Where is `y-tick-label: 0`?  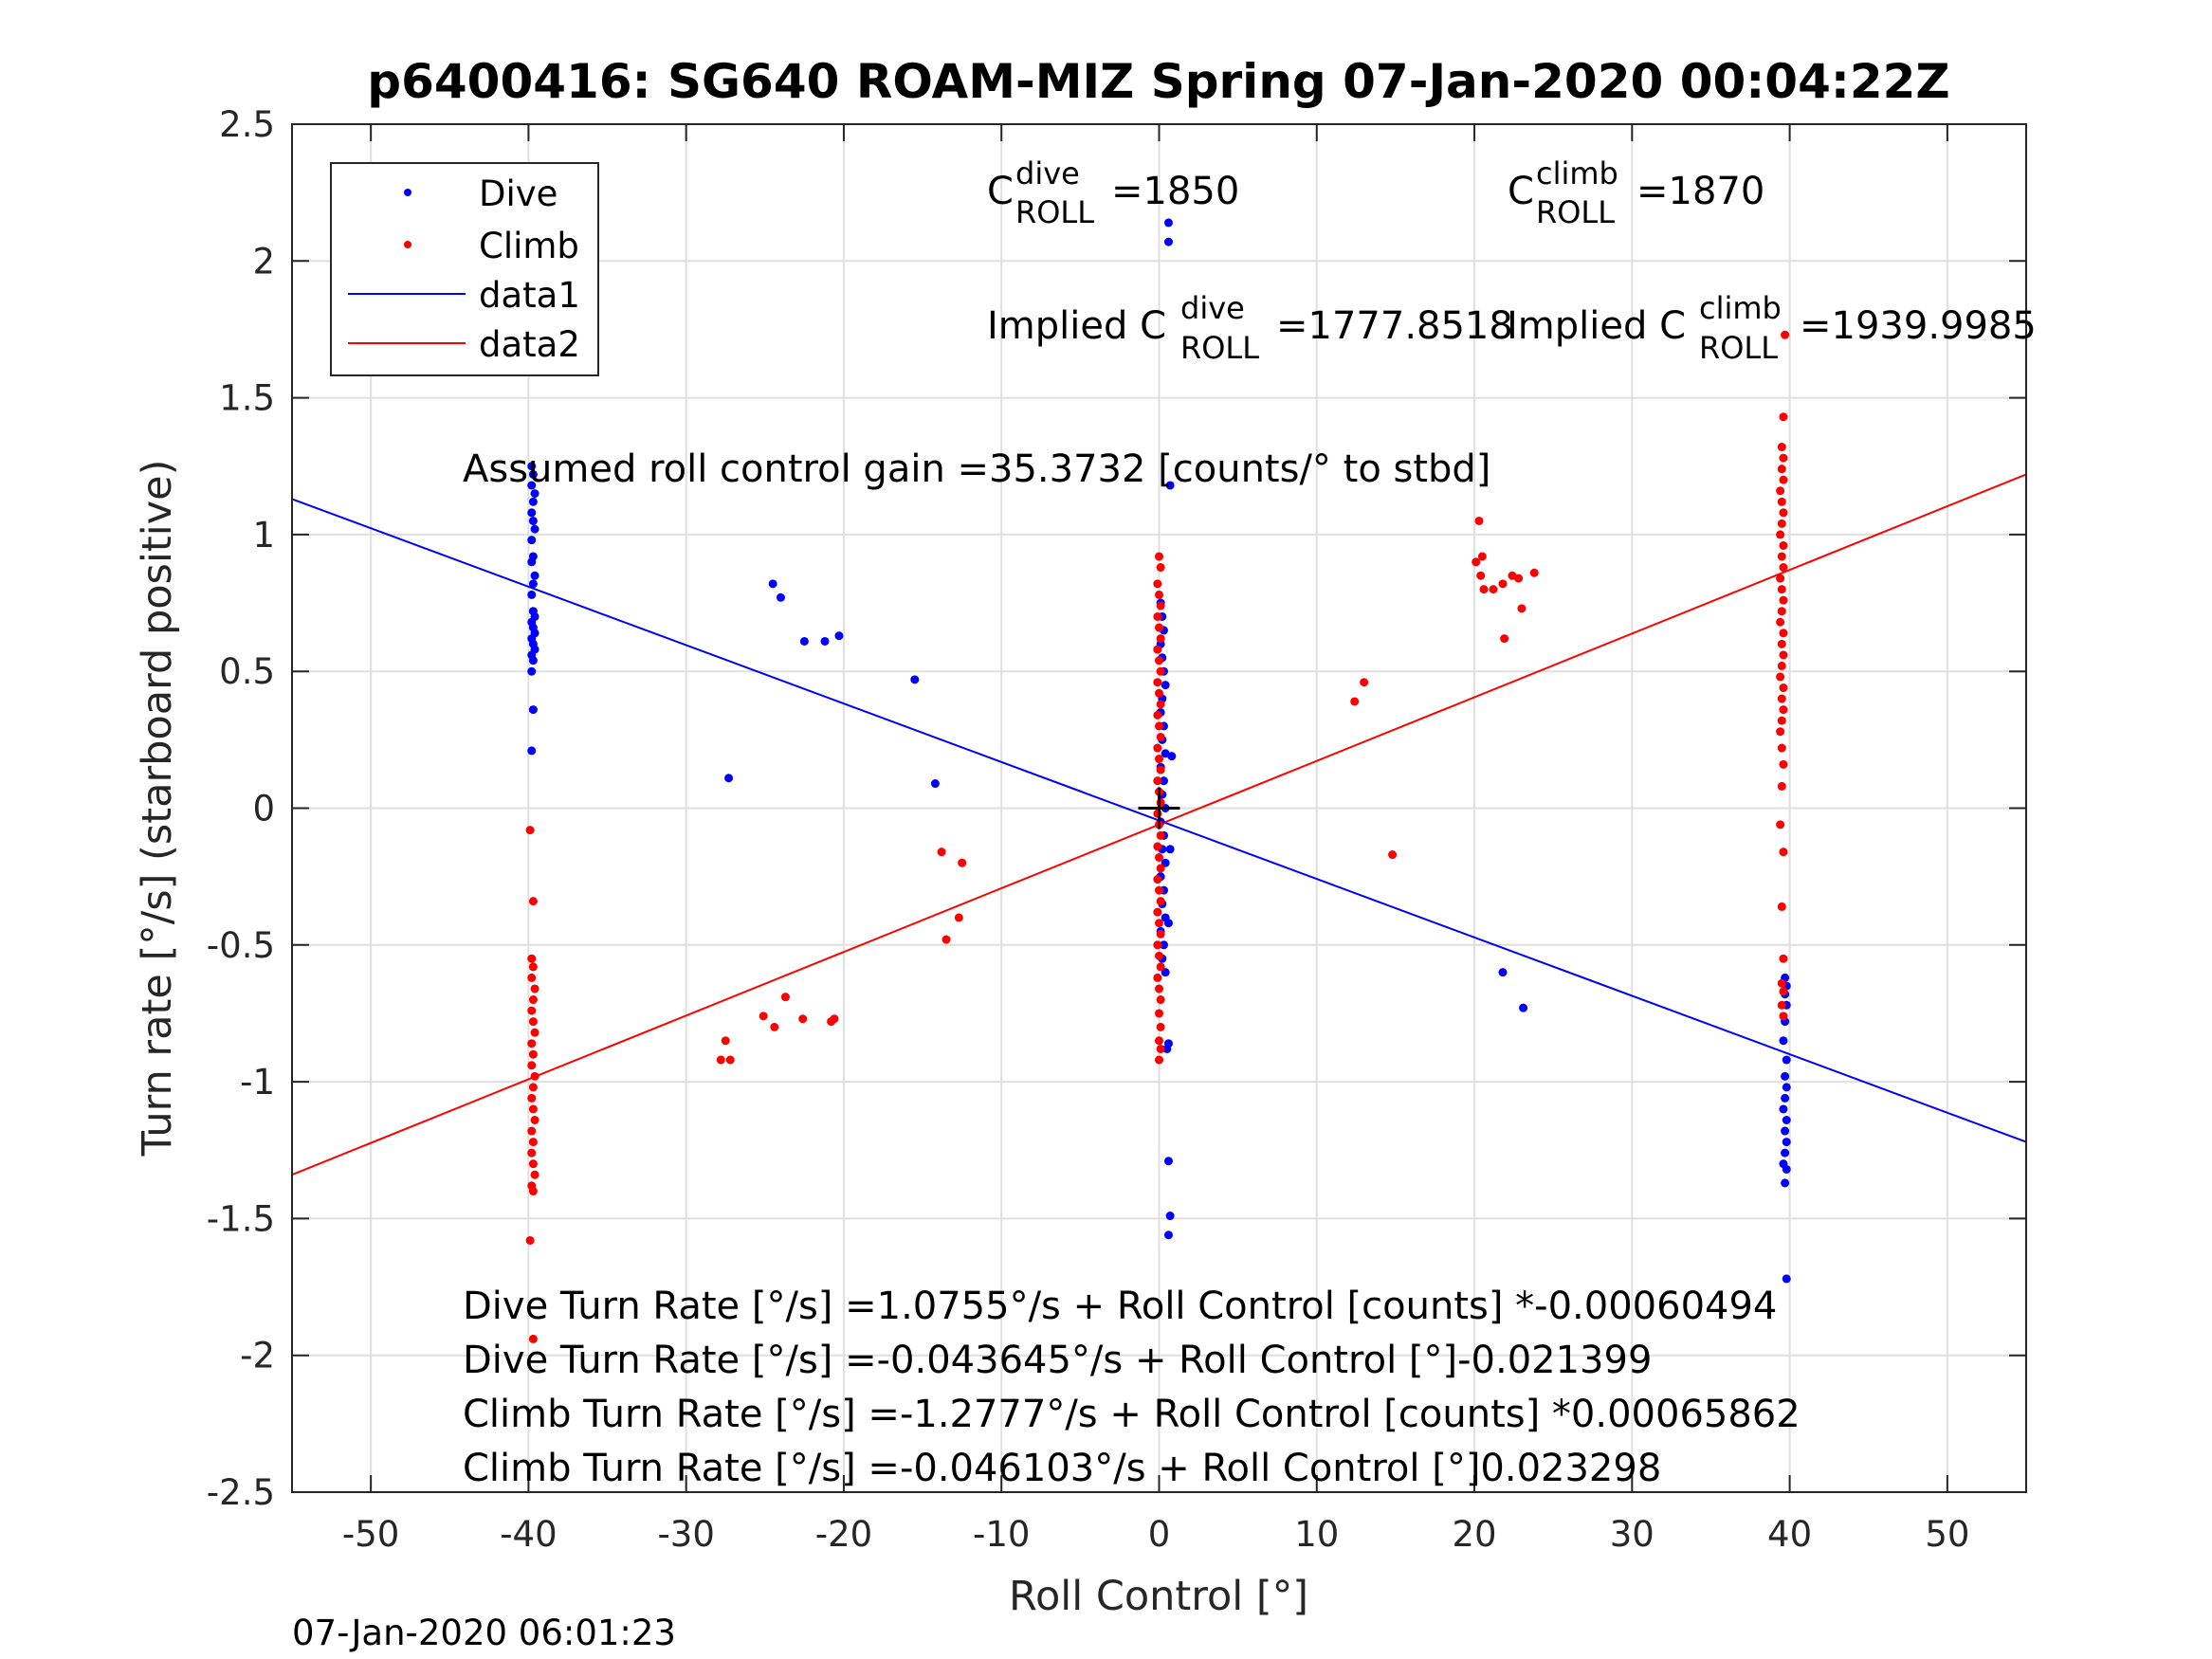 y-tick-label: 0 is located at coordinates (263, 809).